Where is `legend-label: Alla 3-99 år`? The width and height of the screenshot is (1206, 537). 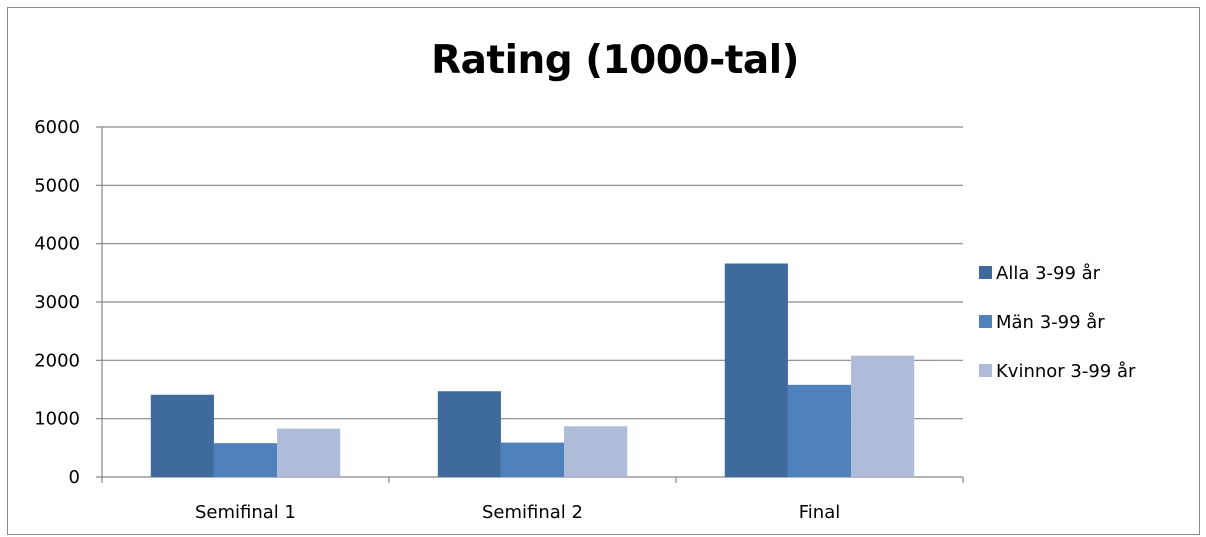 legend-label: Alla 3-99 år is located at coordinates (1048, 273).